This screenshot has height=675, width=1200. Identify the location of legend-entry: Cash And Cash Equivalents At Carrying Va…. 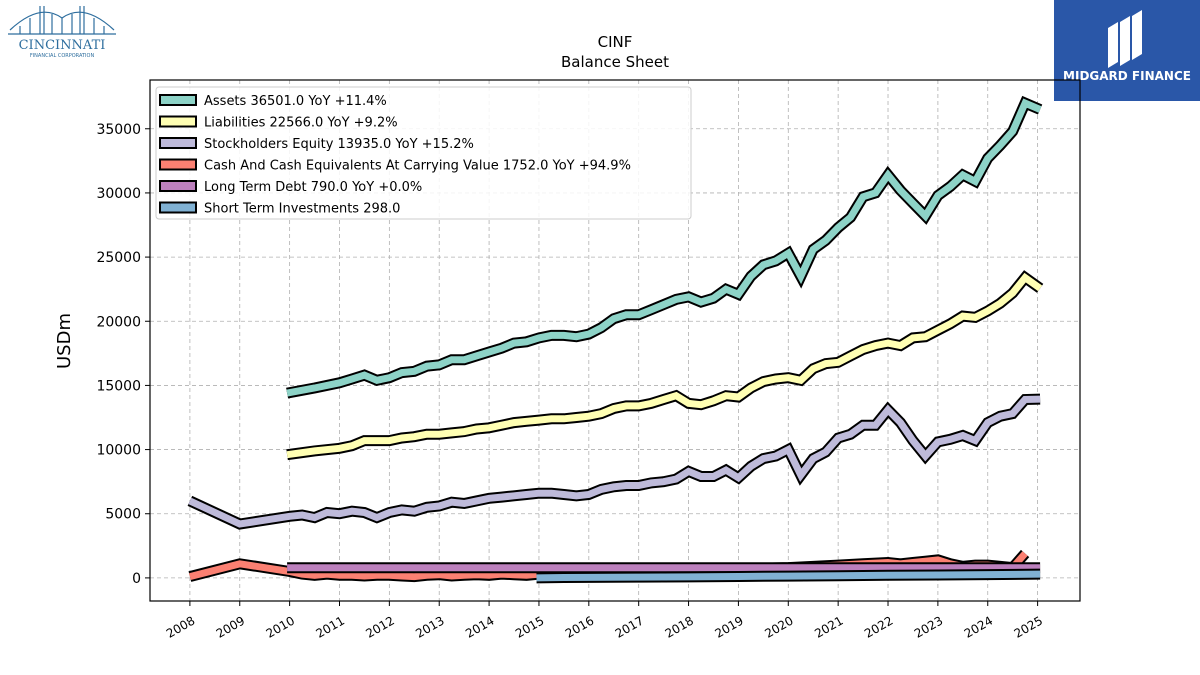
(417, 166).